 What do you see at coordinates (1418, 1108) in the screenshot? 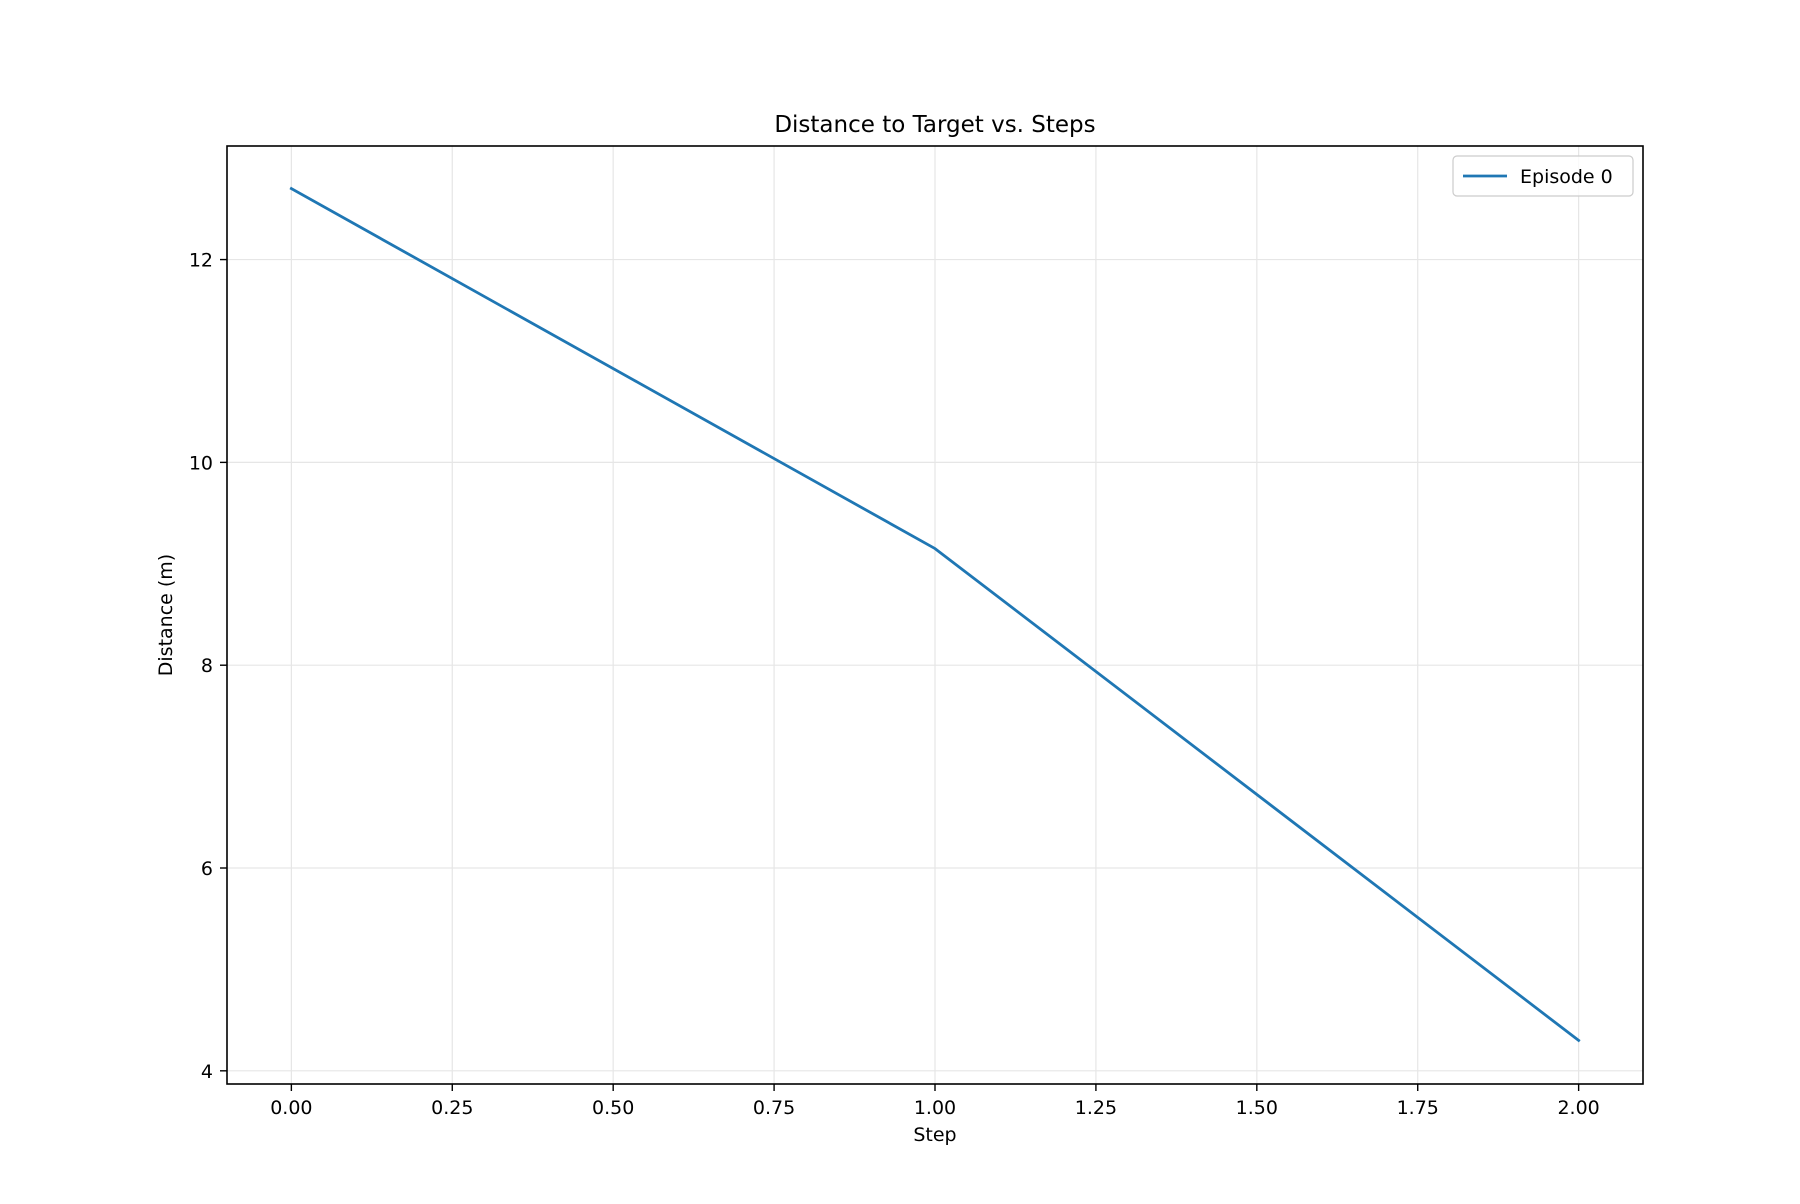
I see `x-tick-label: 1.75` at bounding box center [1418, 1108].